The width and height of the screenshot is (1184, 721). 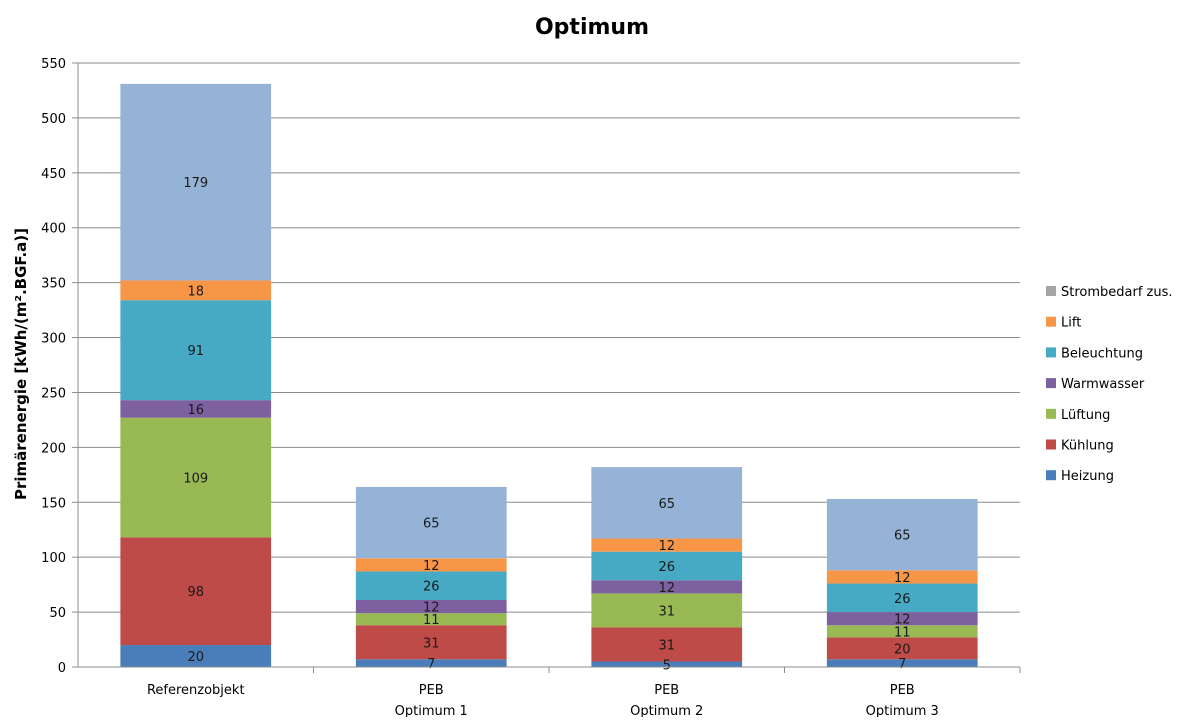 What do you see at coordinates (431, 710) in the screenshot?
I see `x-tick-label: Optimum 1` at bounding box center [431, 710].